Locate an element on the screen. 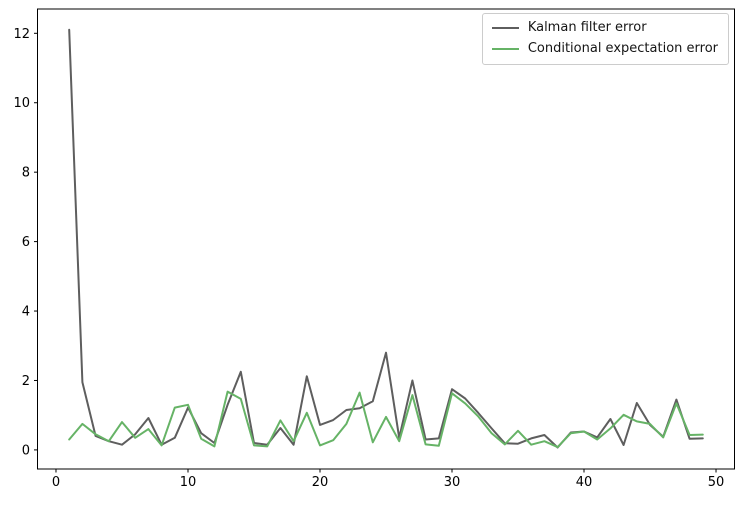 The image size is (744, 505). y-tick-label: 8 is located at coordinates (26, 173).